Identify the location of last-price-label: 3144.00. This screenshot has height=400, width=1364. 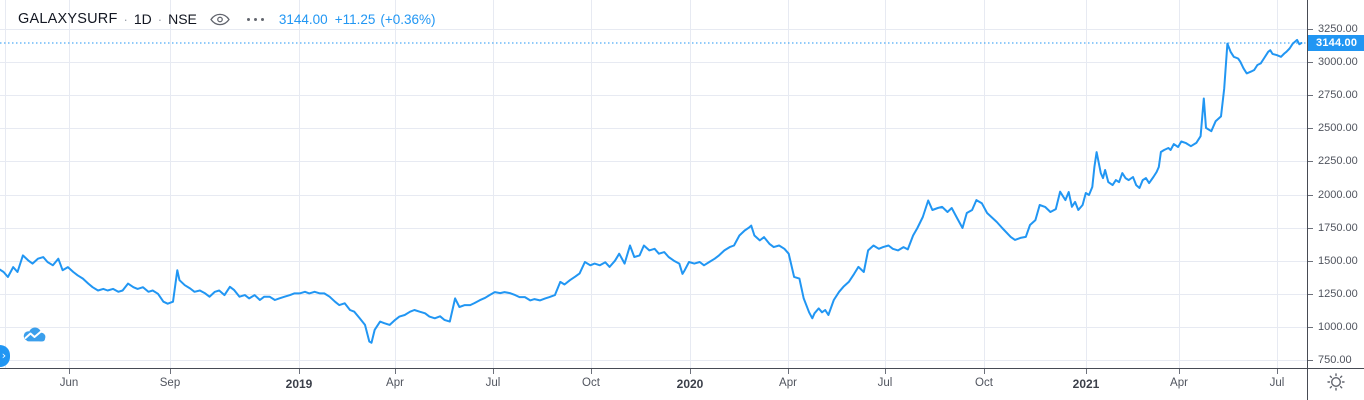
(1336, 43).